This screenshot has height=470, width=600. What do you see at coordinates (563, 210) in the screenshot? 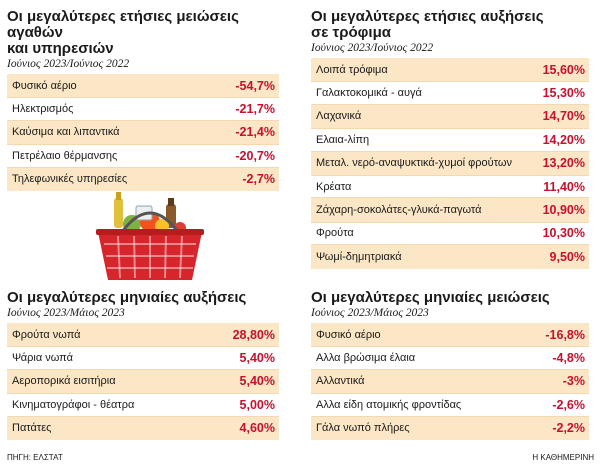
I see `row-value: 10,90%` at bounding box center [563, 210].